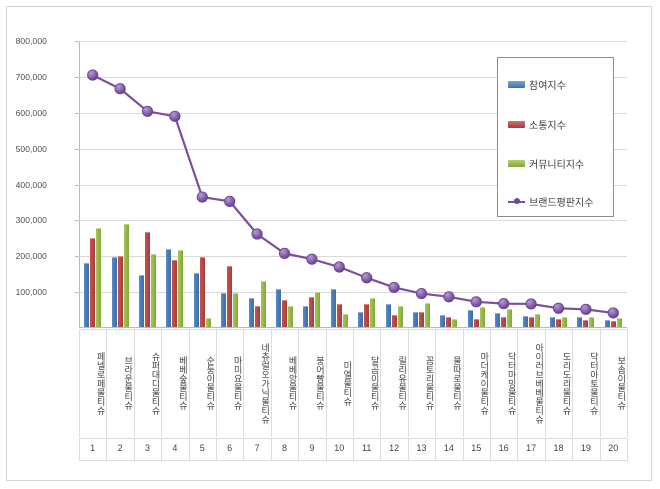  I want to click on x-axis-category-label: 보솜이물티슈, so click(621, 383).